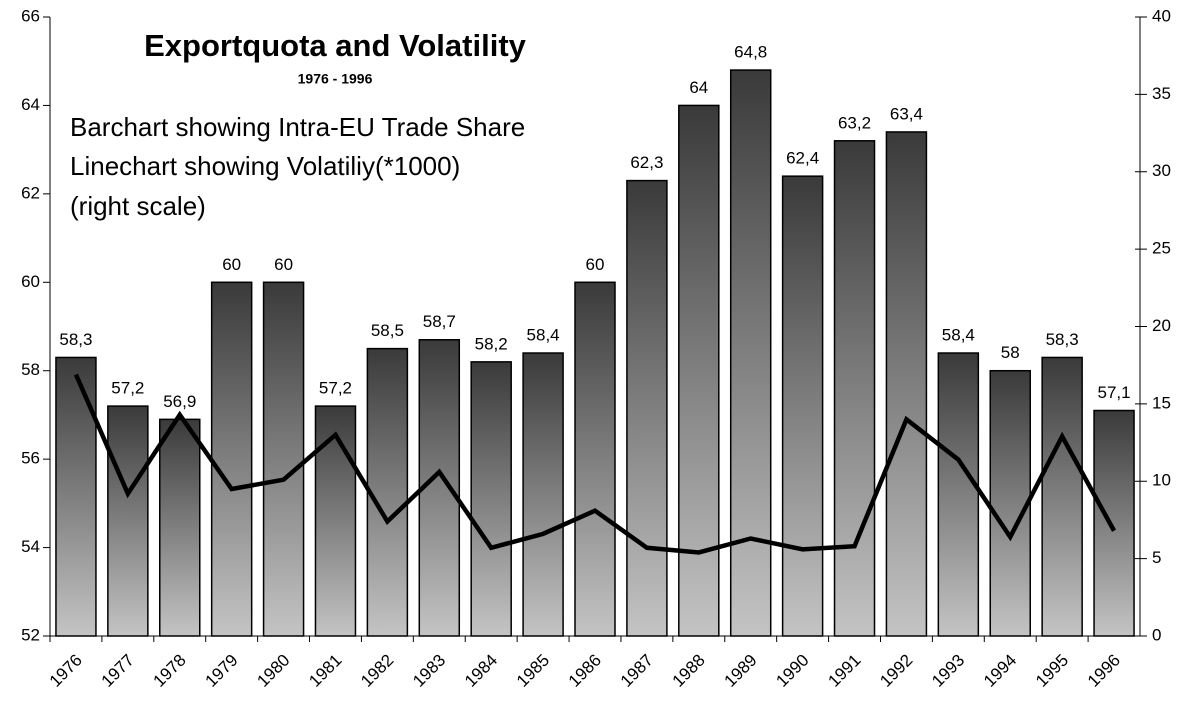  Describe the element at coordinates (30, 634) in the screenshot. I see `y-tick-label: 52` at that location.